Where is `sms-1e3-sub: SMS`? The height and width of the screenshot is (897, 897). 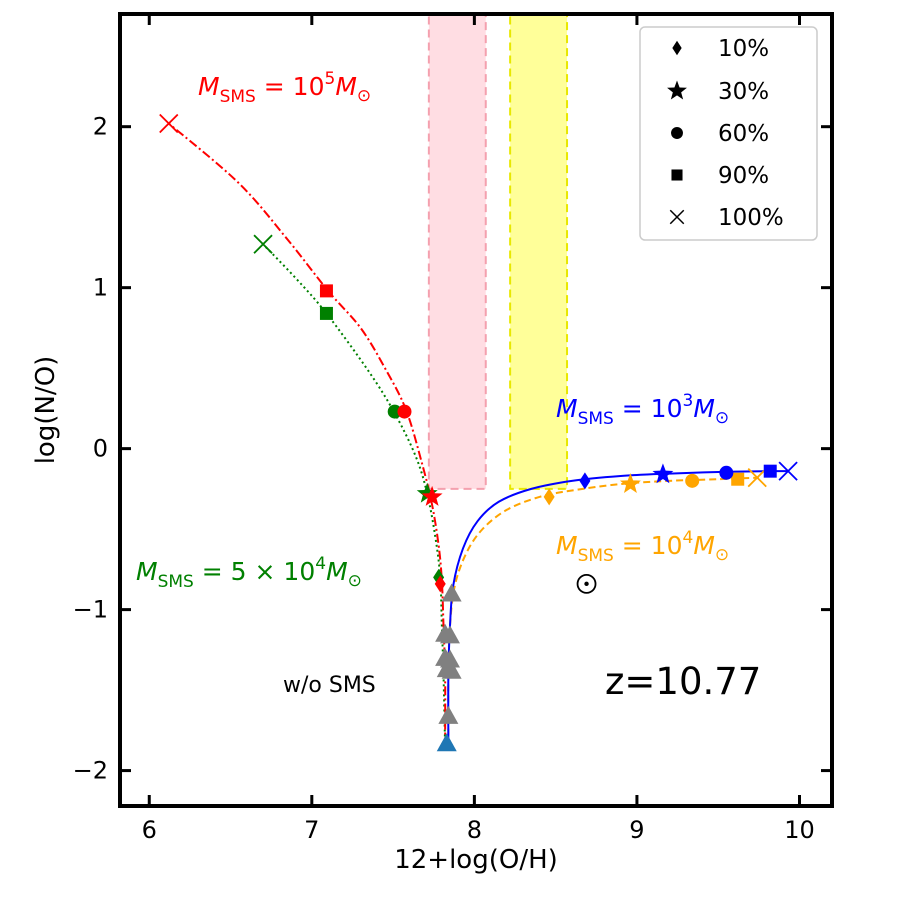
sms-1e3-sub: SMS is located at coordinates (596, 419).